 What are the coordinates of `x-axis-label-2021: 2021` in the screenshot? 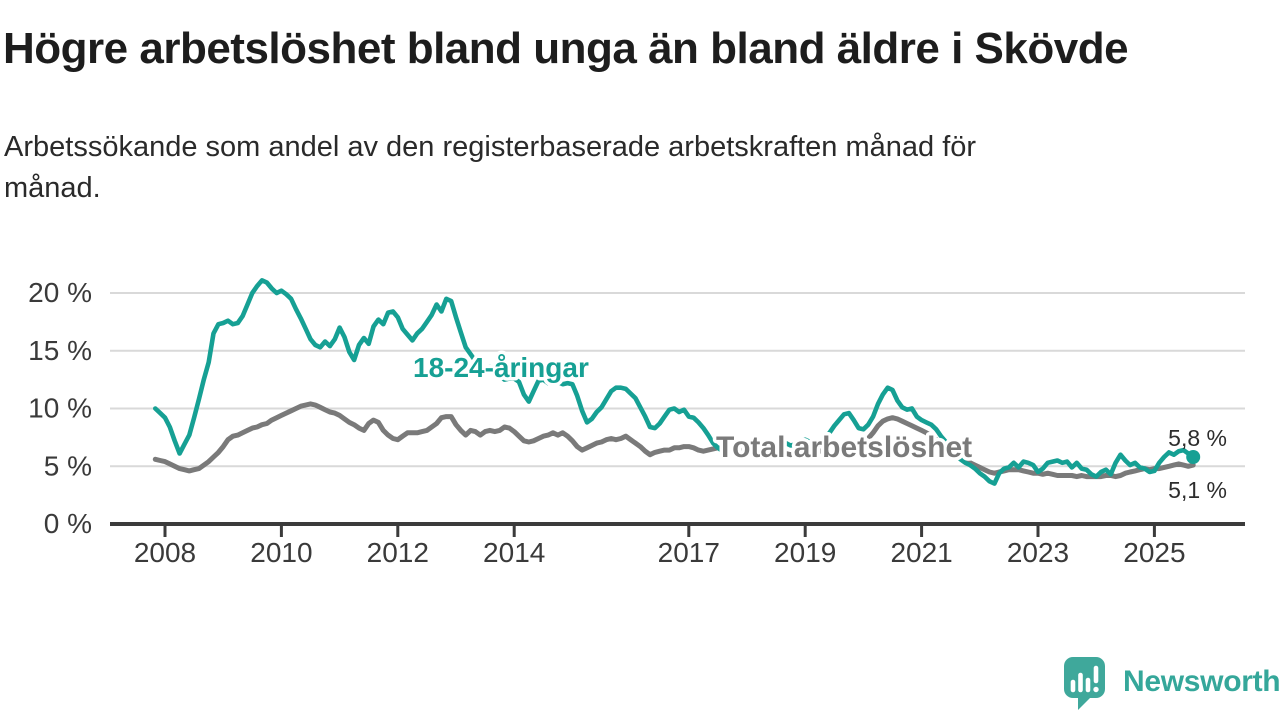 It's located at (921, 552).